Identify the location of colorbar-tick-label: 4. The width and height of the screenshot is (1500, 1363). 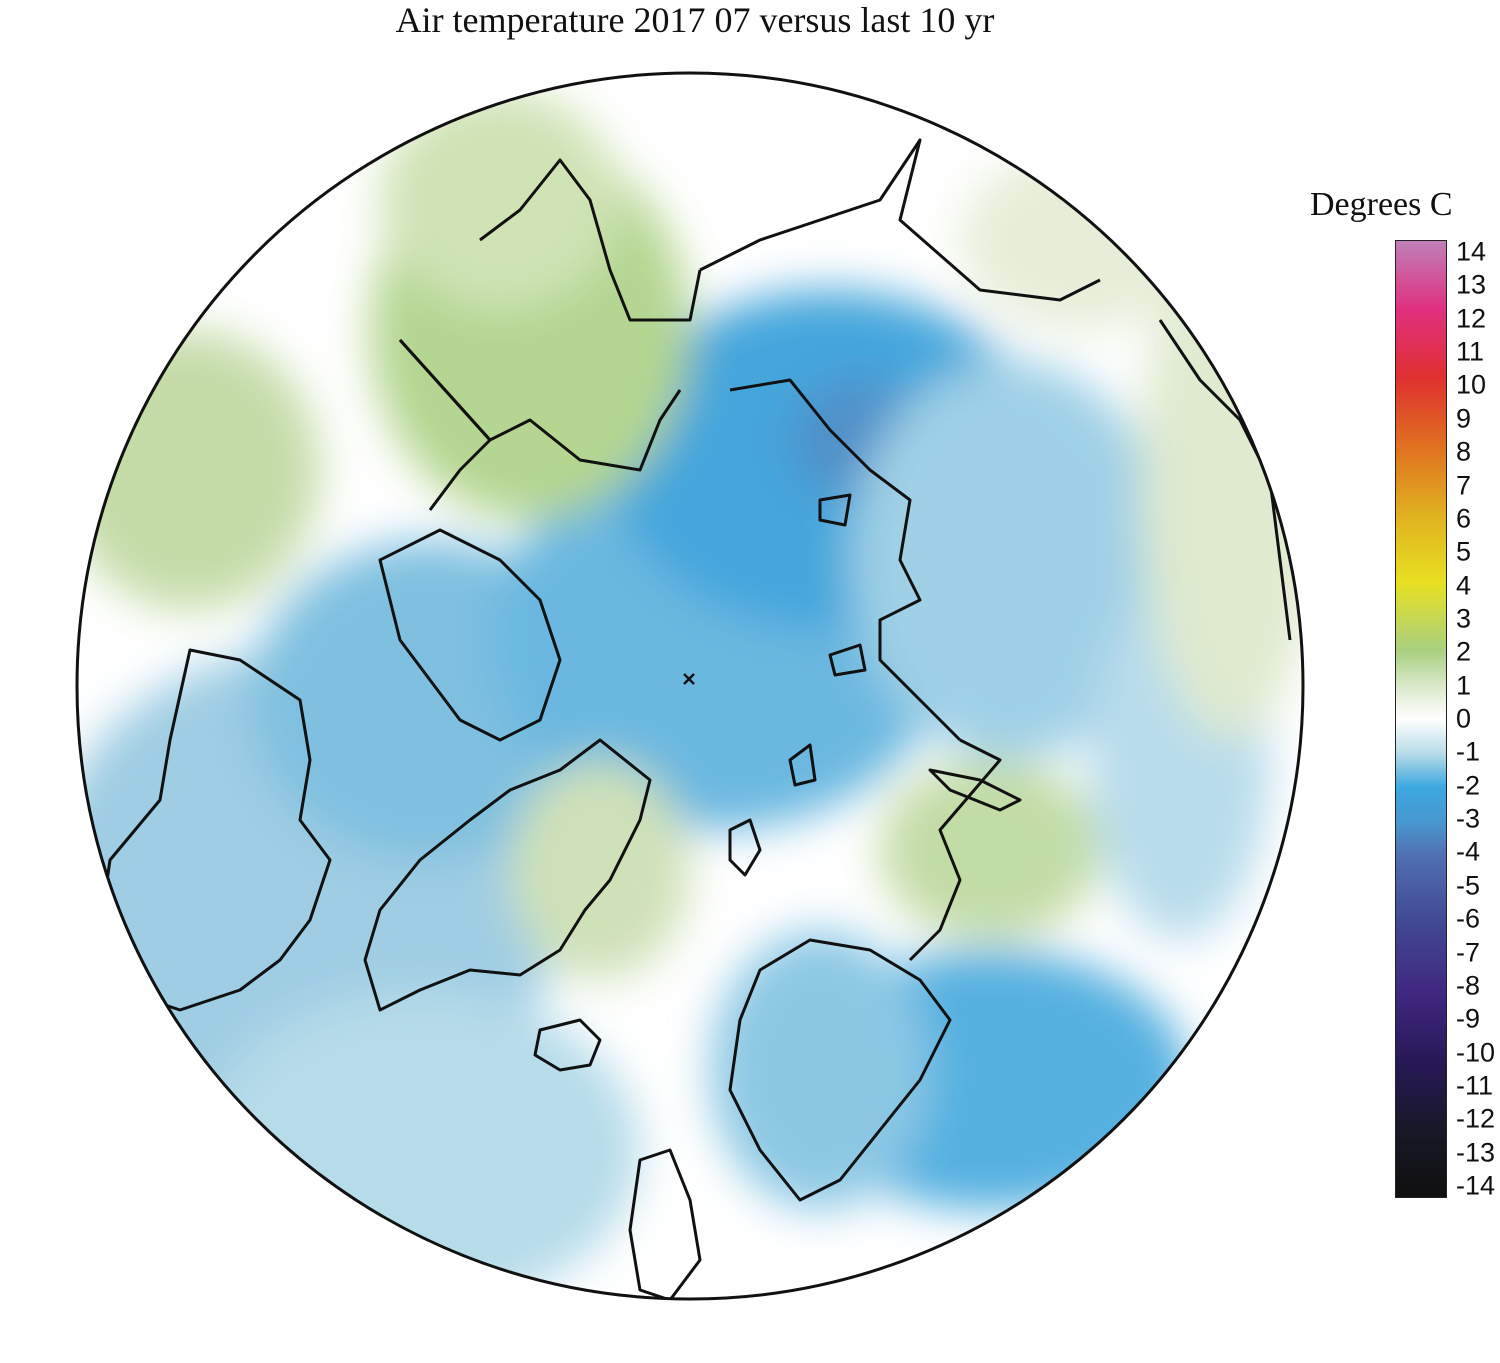
(1464, 585).